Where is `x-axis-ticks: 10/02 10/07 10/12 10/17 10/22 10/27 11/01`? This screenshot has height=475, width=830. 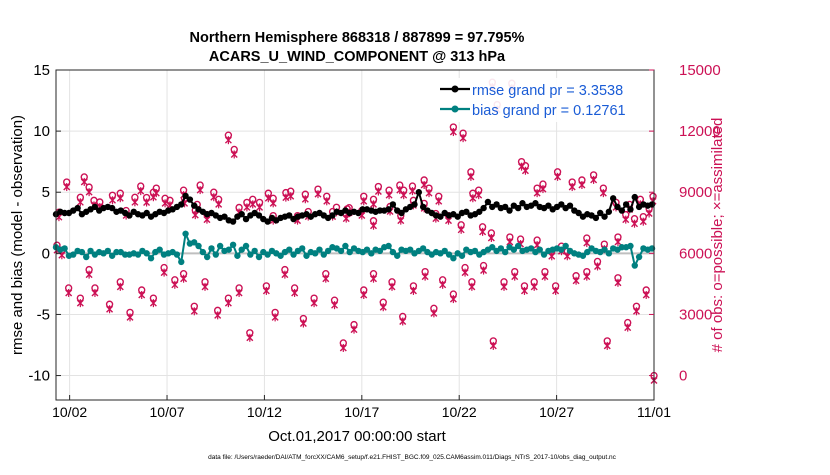 x-axis-ticks: 10/02 10/07 10/12 10/17 10/22 10/27 11/01 is located at coordinates (361, 407).